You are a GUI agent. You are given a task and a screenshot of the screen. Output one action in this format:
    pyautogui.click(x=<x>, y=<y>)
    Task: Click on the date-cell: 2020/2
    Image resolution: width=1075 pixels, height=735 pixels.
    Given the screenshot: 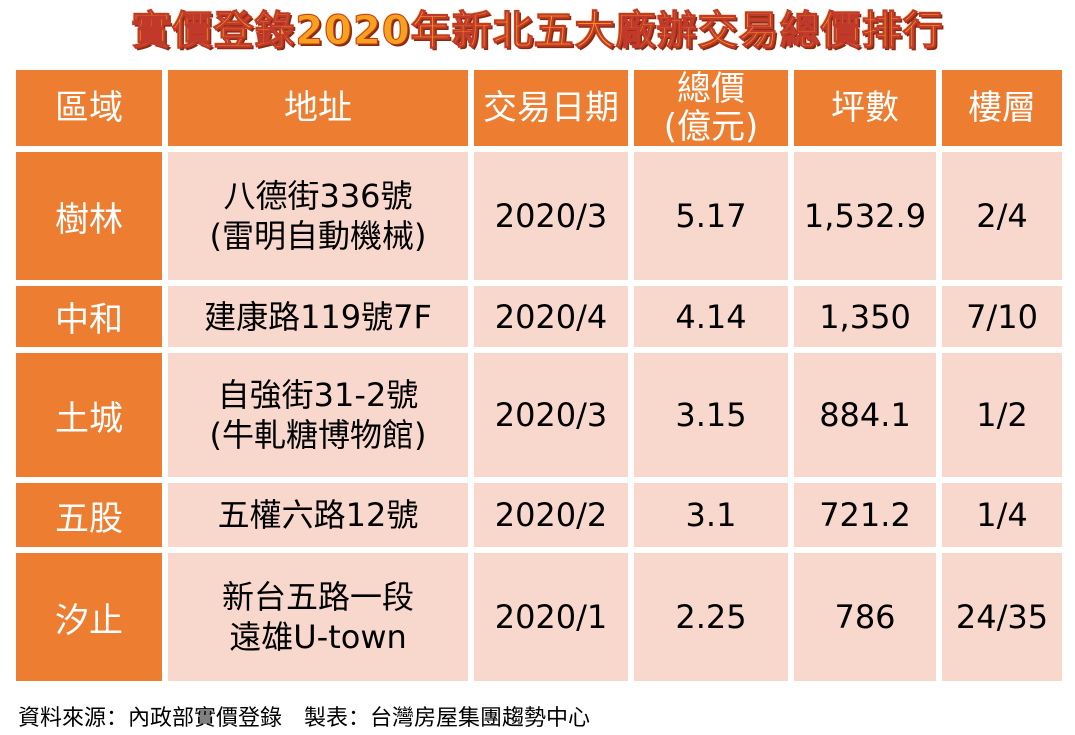 What is the action you would take?
    pyautogui.click(x=551, y=515)
    